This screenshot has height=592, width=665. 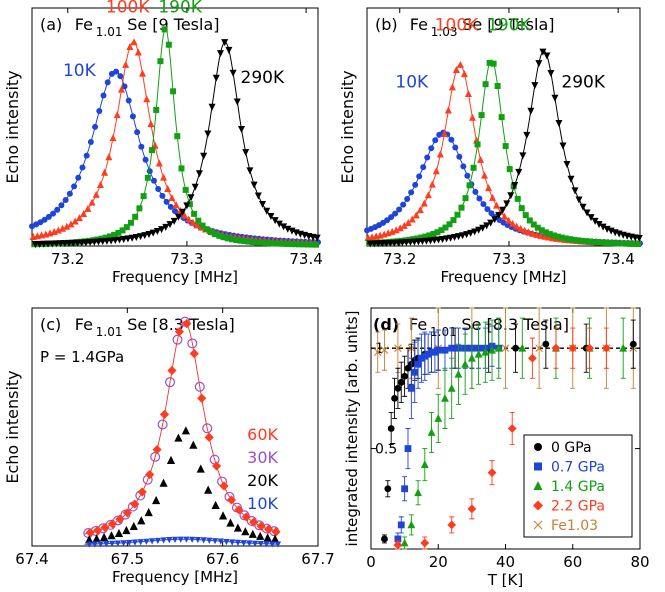 What do you see at coordinates (31, 559) in the screenshot?
I see `x-tick-label: 67.4` at bounding box center [31, 559].